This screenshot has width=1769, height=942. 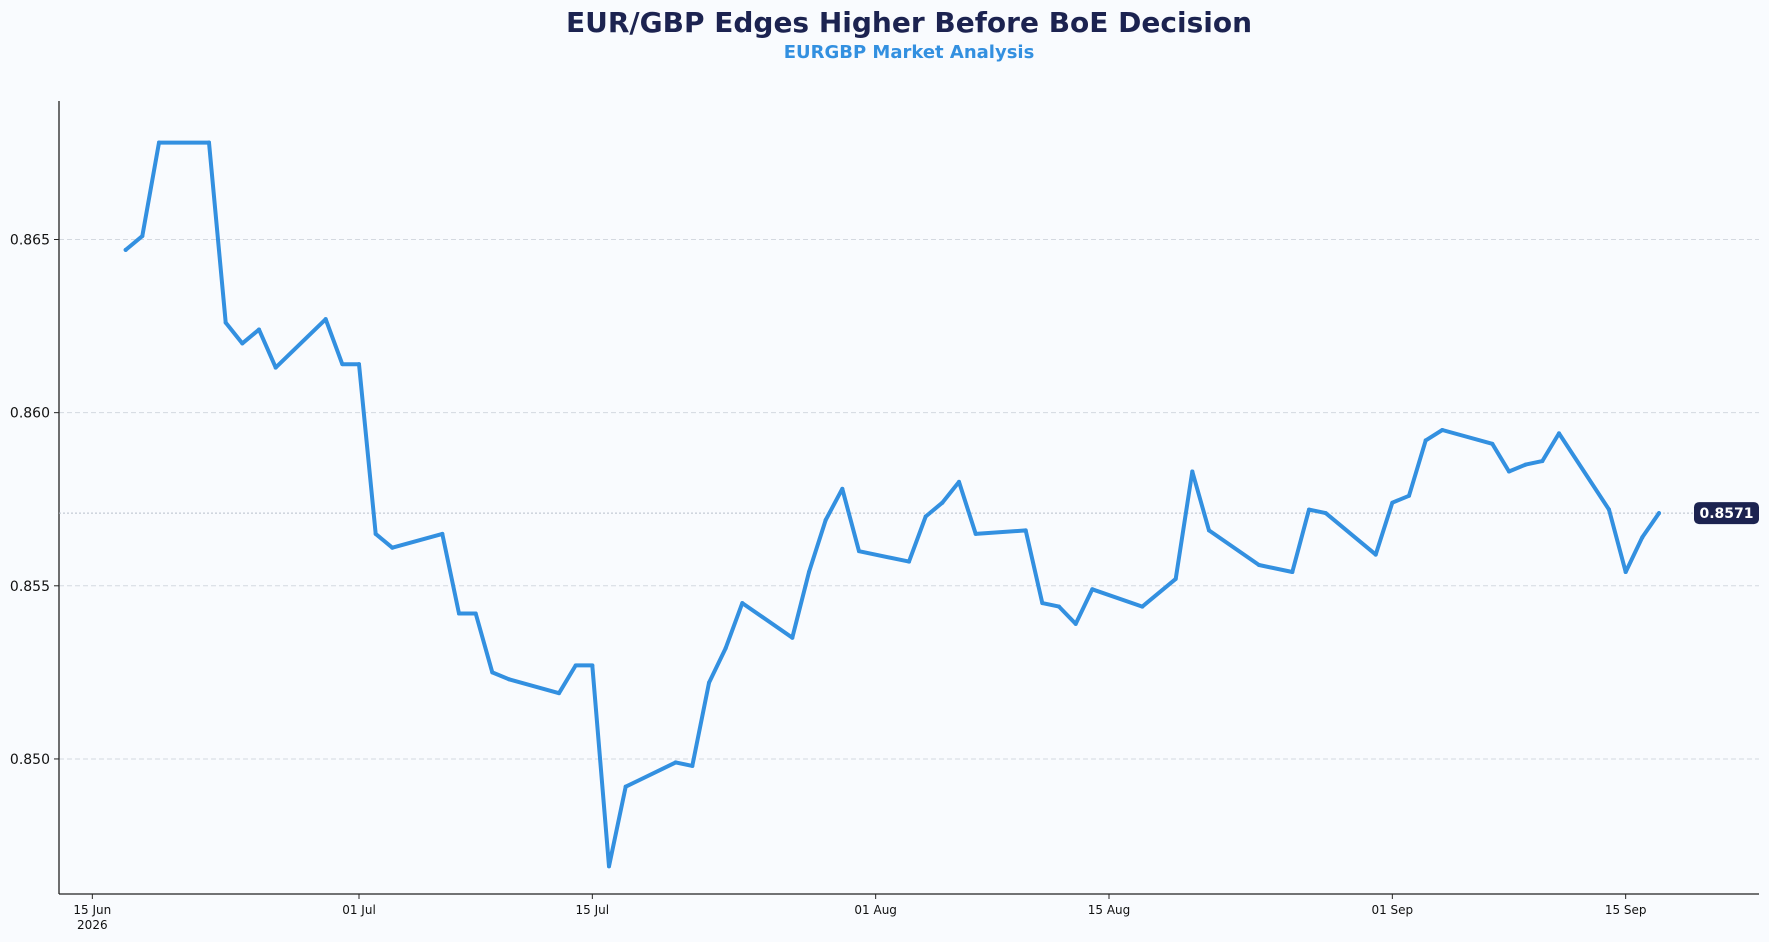 I want to click on y-tick-label: 0.850, so click(x=30, y=760).